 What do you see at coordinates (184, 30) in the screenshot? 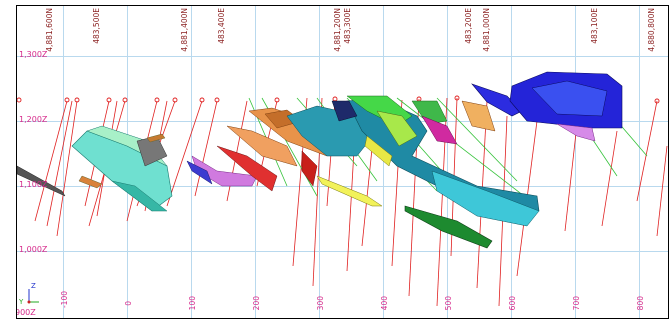
I see `coord-label-2: 4,881,400N` at bounding box center [184, 30].